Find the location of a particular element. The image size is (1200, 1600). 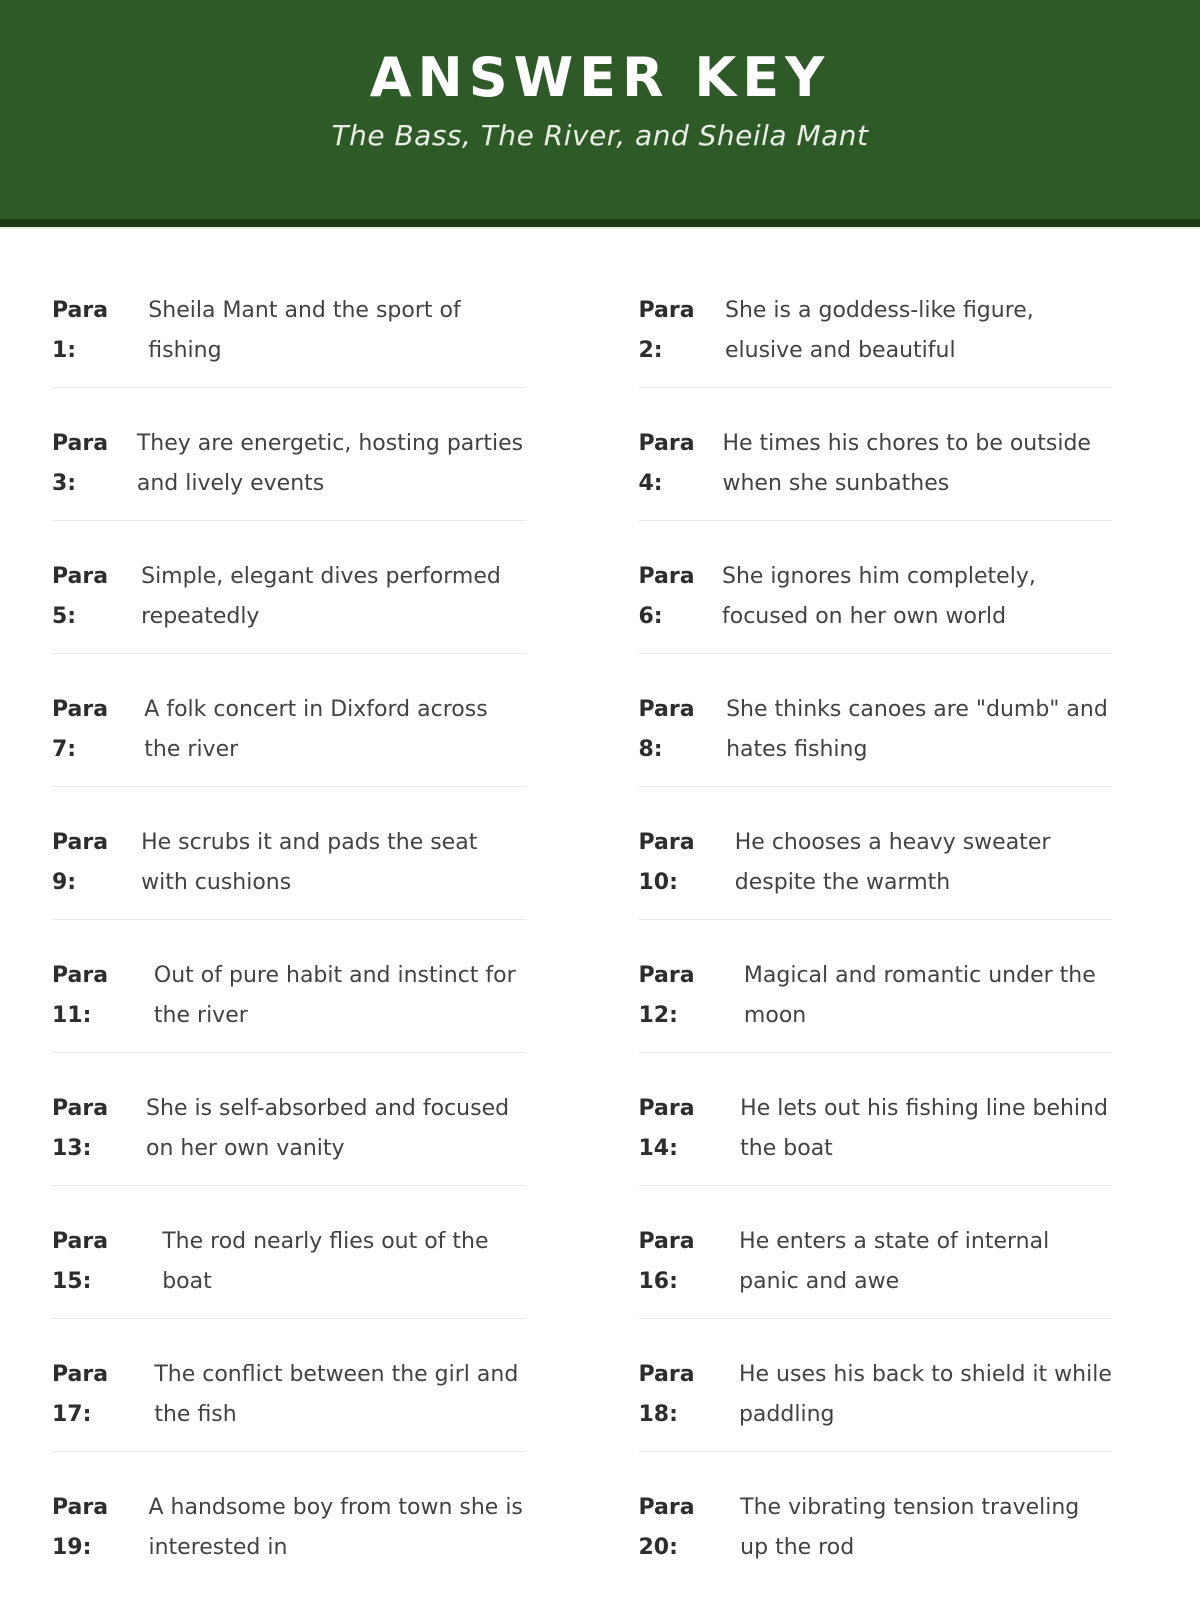

answer-text: Magical and romantic under the moon is located at coordinates (919, 995).